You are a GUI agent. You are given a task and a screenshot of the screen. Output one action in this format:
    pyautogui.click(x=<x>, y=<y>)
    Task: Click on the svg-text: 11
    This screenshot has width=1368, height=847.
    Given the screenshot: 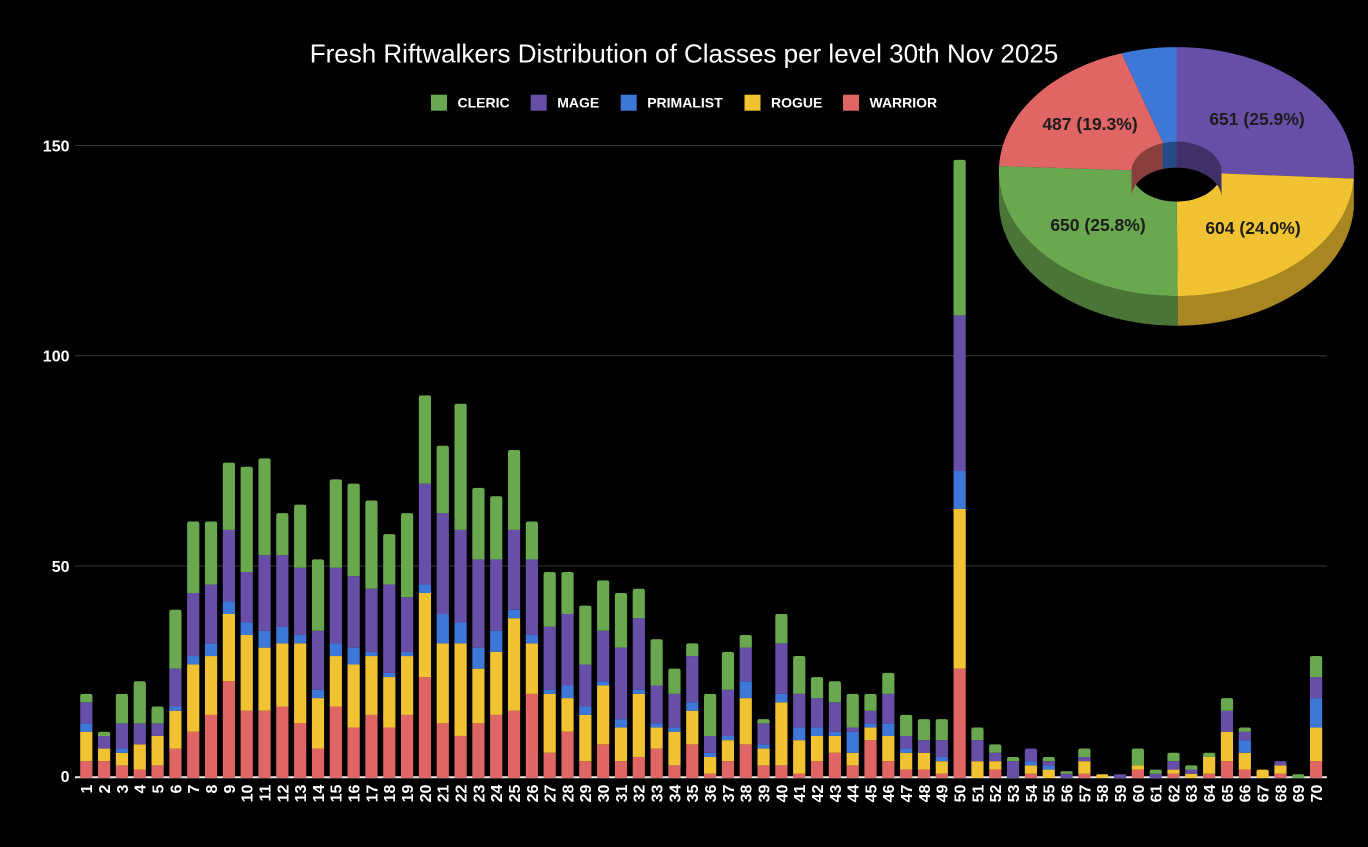 What is the action you would take?
    pyautogui.click(x=265, y=793)
    